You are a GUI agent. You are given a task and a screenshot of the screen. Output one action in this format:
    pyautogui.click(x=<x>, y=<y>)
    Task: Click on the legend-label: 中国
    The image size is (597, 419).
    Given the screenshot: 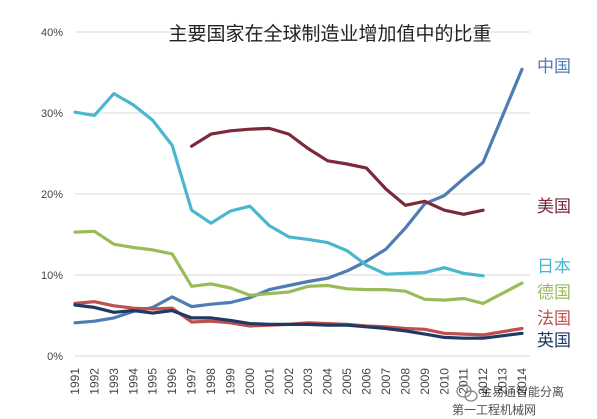 What is the action you would take?
    pyautogui.click(x=554, y=67)
    